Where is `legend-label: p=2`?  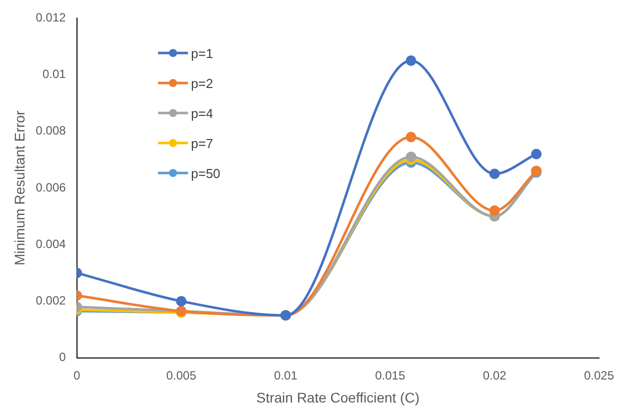
legend-label: p=2 is located at coordinates (202, 83).